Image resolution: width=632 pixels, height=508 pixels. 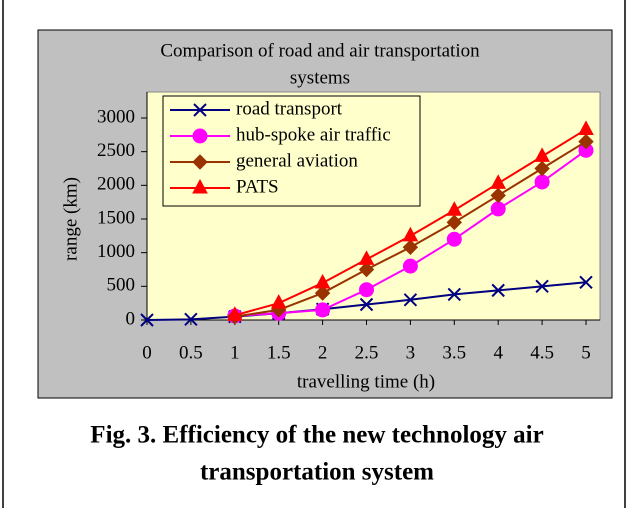 What do you see at coordinates (454, 352) in the screenshot?
I see `x-tick-label: 3.5` at bounding box center [454, 352].